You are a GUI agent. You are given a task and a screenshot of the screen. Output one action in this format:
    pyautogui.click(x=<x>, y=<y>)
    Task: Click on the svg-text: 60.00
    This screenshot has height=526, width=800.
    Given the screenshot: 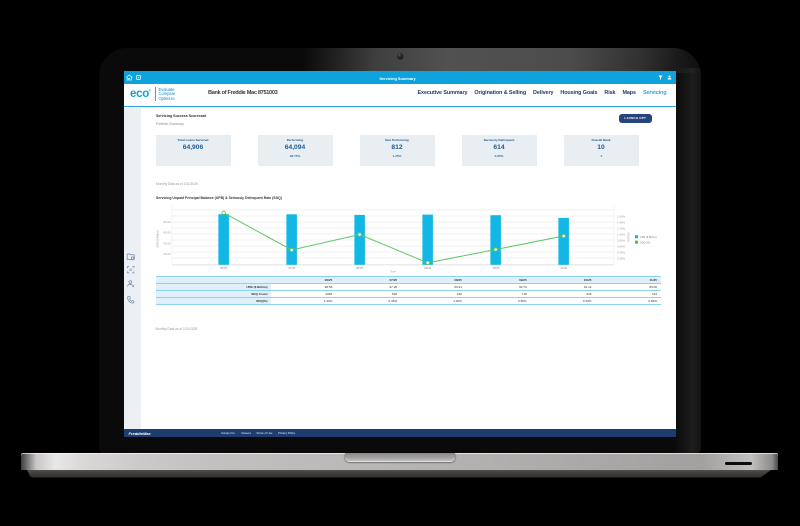 What is the action you would take?
    pyautogui.click(x=167, y=233)
    